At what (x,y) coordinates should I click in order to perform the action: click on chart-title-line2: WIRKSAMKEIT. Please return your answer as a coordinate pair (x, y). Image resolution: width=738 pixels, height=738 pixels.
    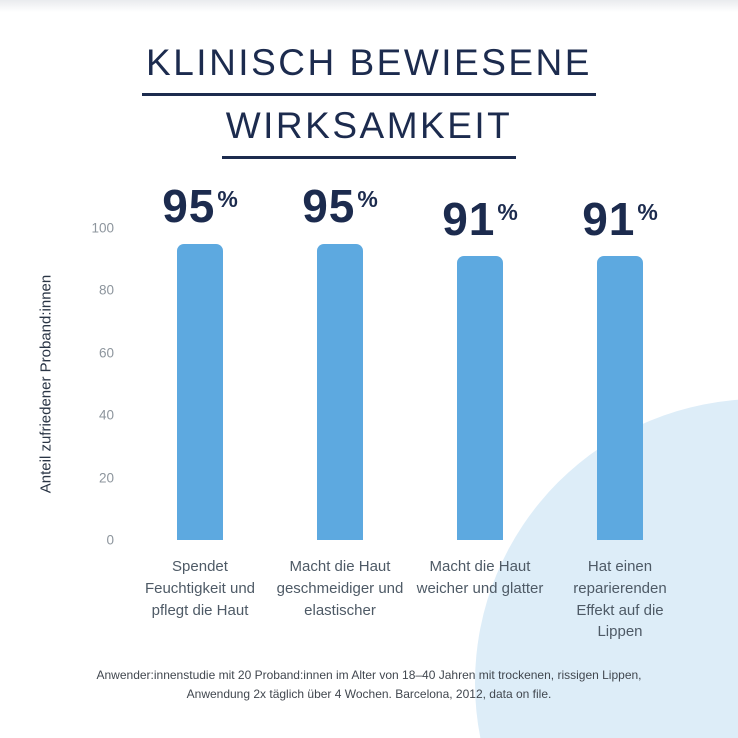
    Looking at the image, I should click on (369, 132).